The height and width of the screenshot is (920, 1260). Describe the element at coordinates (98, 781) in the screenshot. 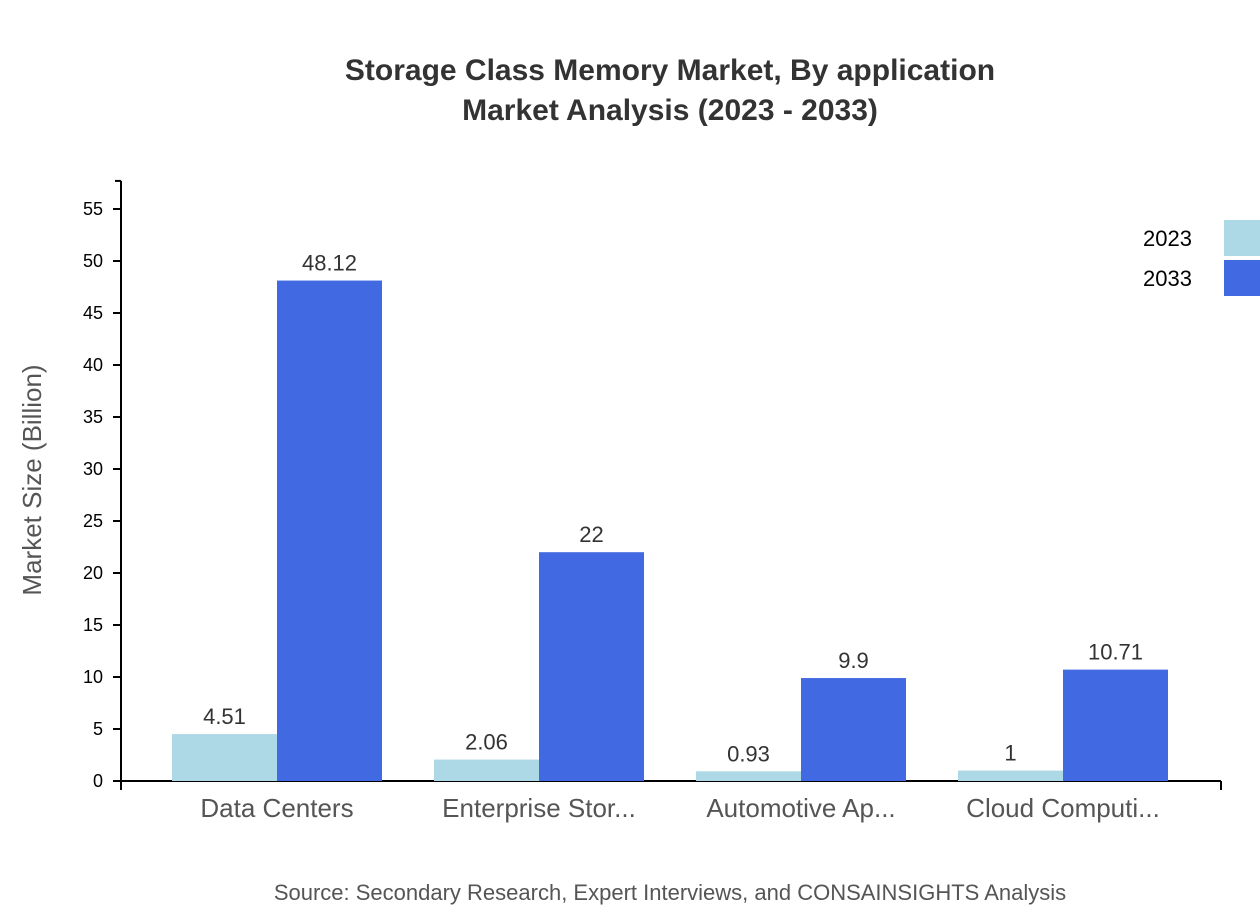

I see `y-tick-label: 0` at that location.